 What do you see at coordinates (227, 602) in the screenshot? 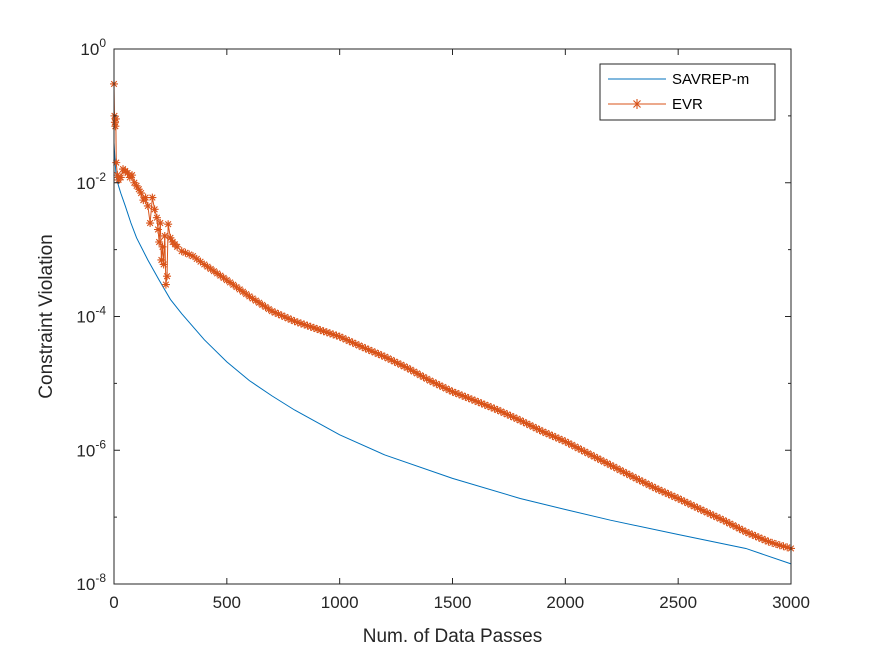
I see `x-tick-label: 500` at bounding box center [227, 602].